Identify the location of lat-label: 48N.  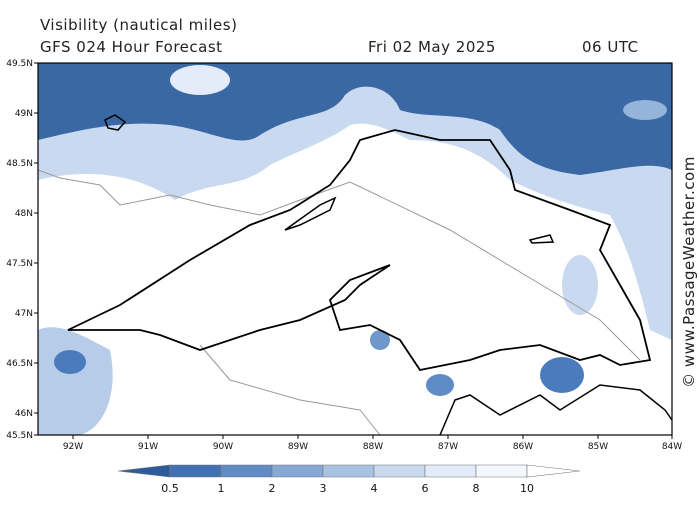
(24, 214).